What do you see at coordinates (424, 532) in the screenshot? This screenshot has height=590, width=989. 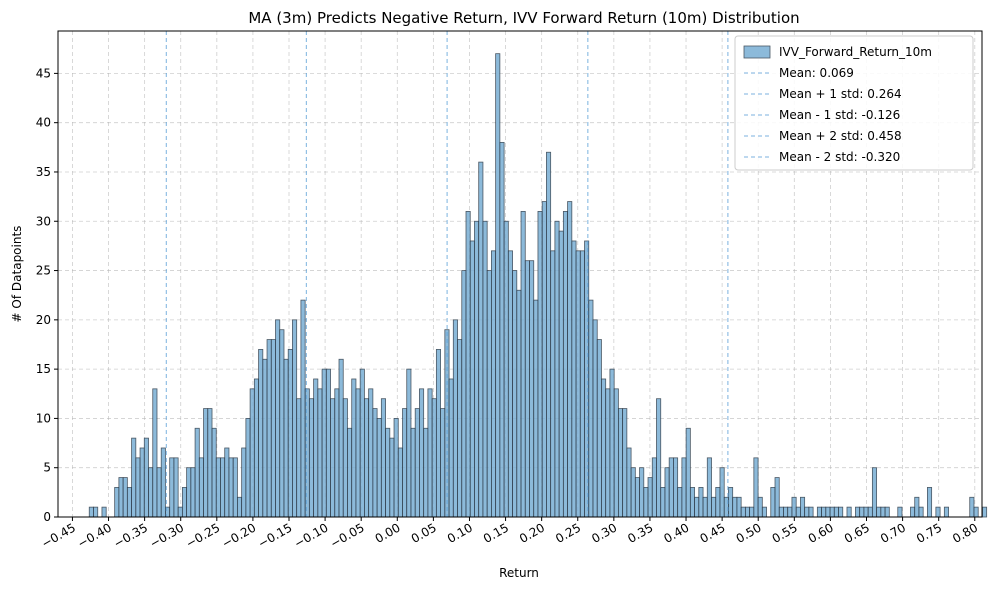 I see `x-tick-label: 0.05` at bounding box center [424, 532].